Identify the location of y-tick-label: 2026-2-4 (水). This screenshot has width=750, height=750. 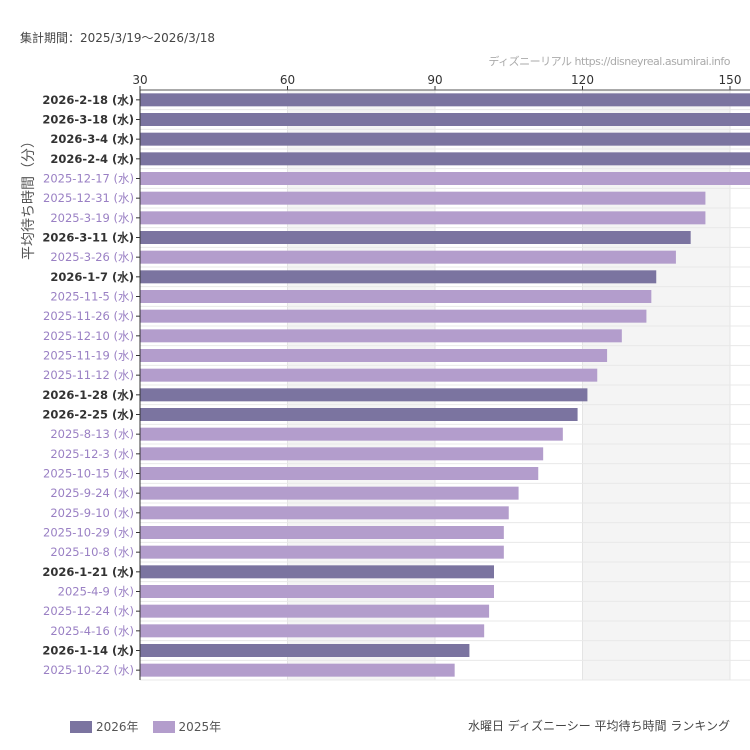
(92, 159).